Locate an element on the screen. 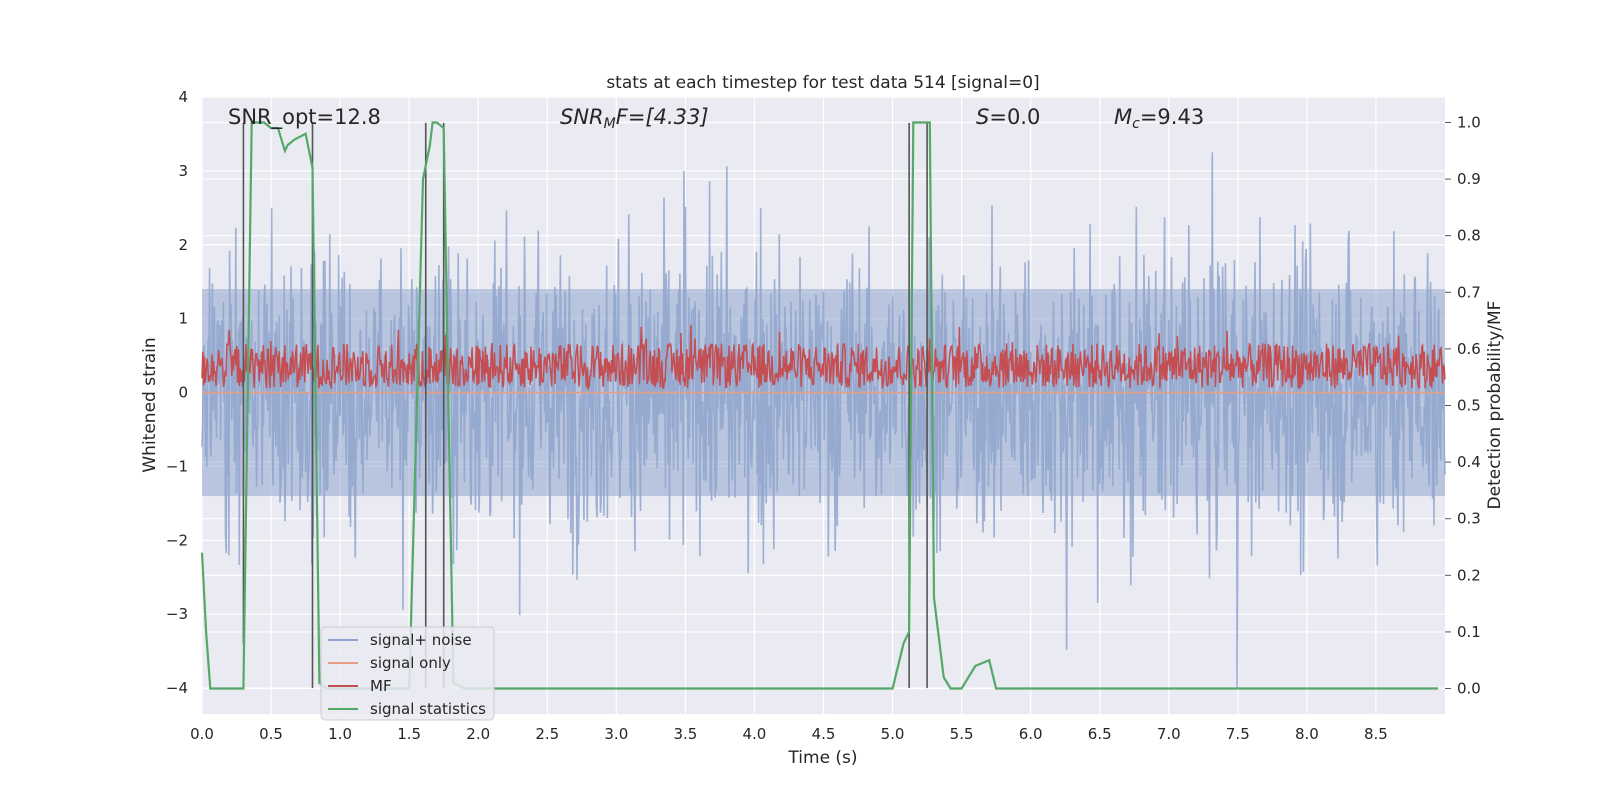 The height and width of the screenshot is (800, 1600). right-y-tick-label: 0.6 is located at coordinates (1469, 349).